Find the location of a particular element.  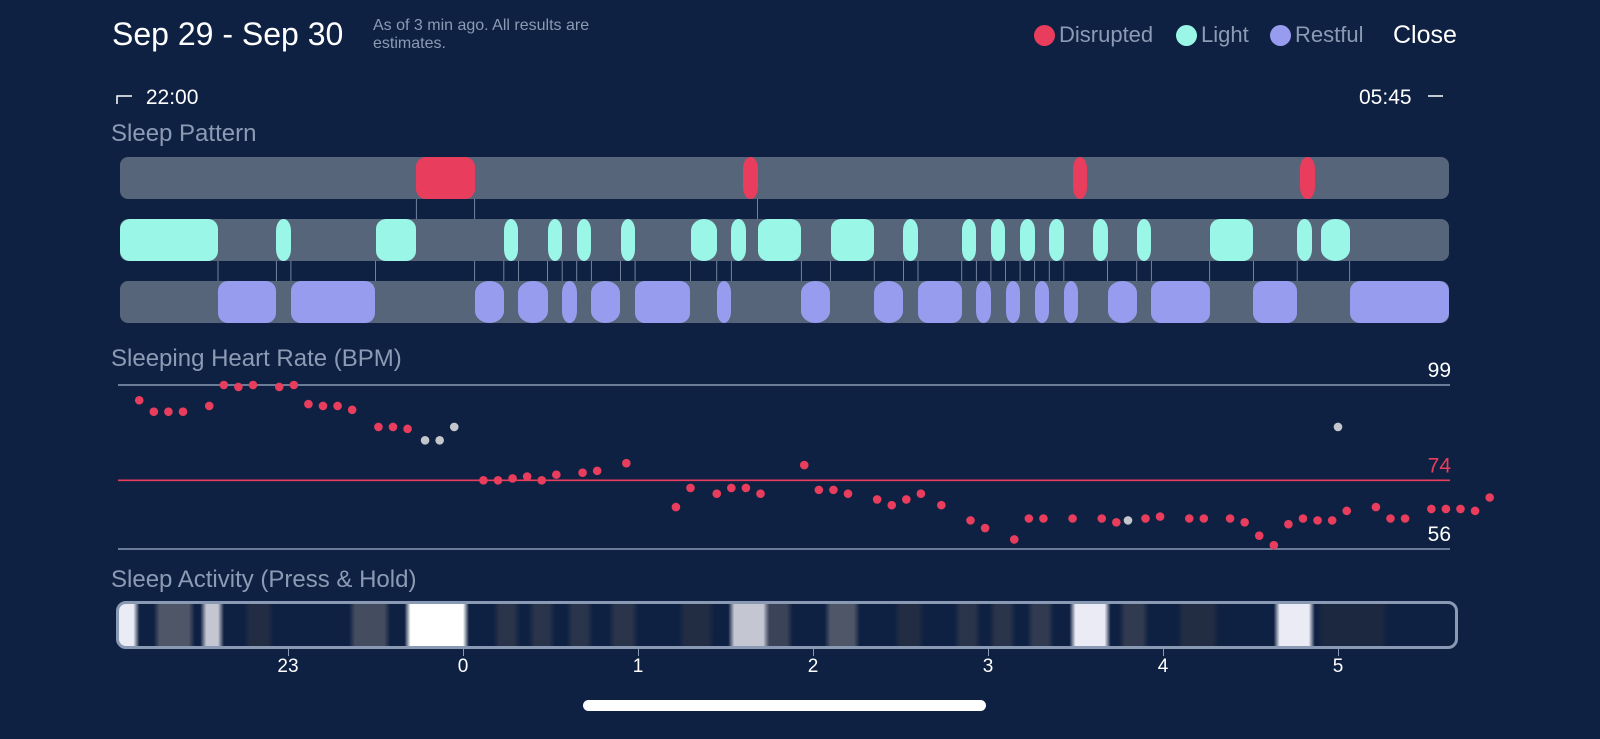

legend-disrupted: Disrupted is located at coordinates (1093, 35).